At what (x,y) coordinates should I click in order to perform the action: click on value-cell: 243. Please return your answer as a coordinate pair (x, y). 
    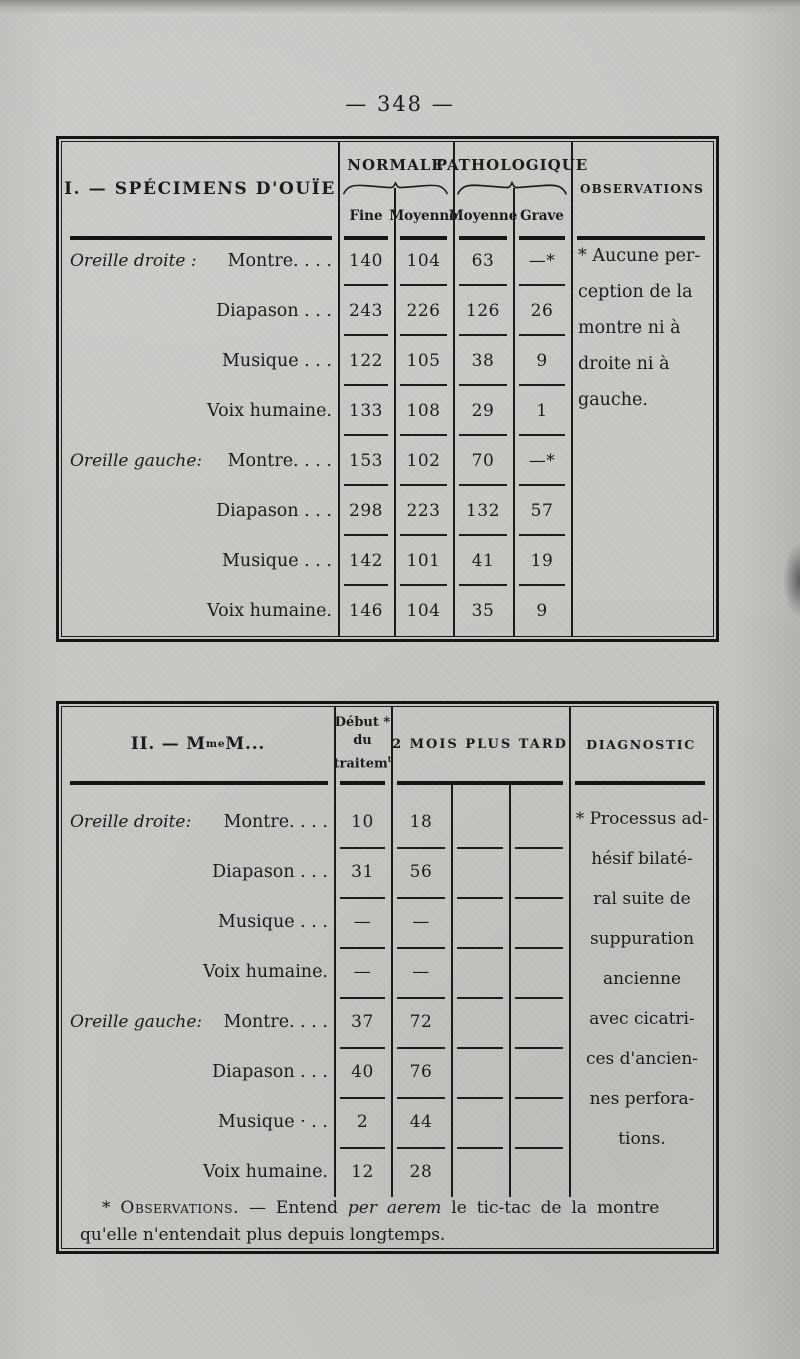
    Looking at the image, I should click on (366, 311).